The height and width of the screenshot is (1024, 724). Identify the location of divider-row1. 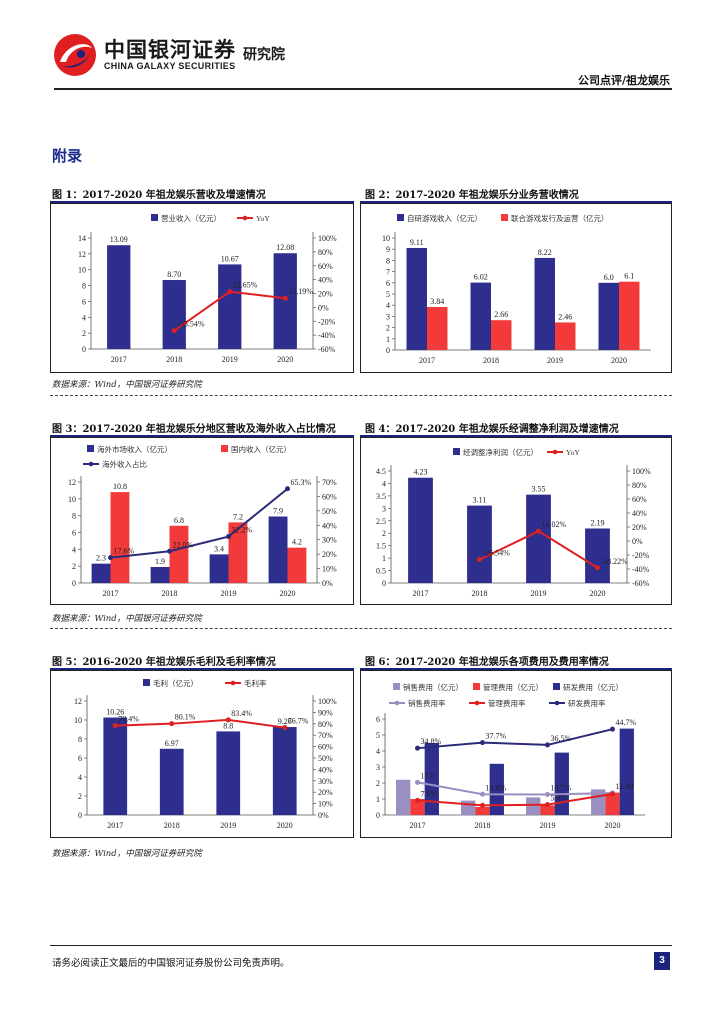
(361, 395).